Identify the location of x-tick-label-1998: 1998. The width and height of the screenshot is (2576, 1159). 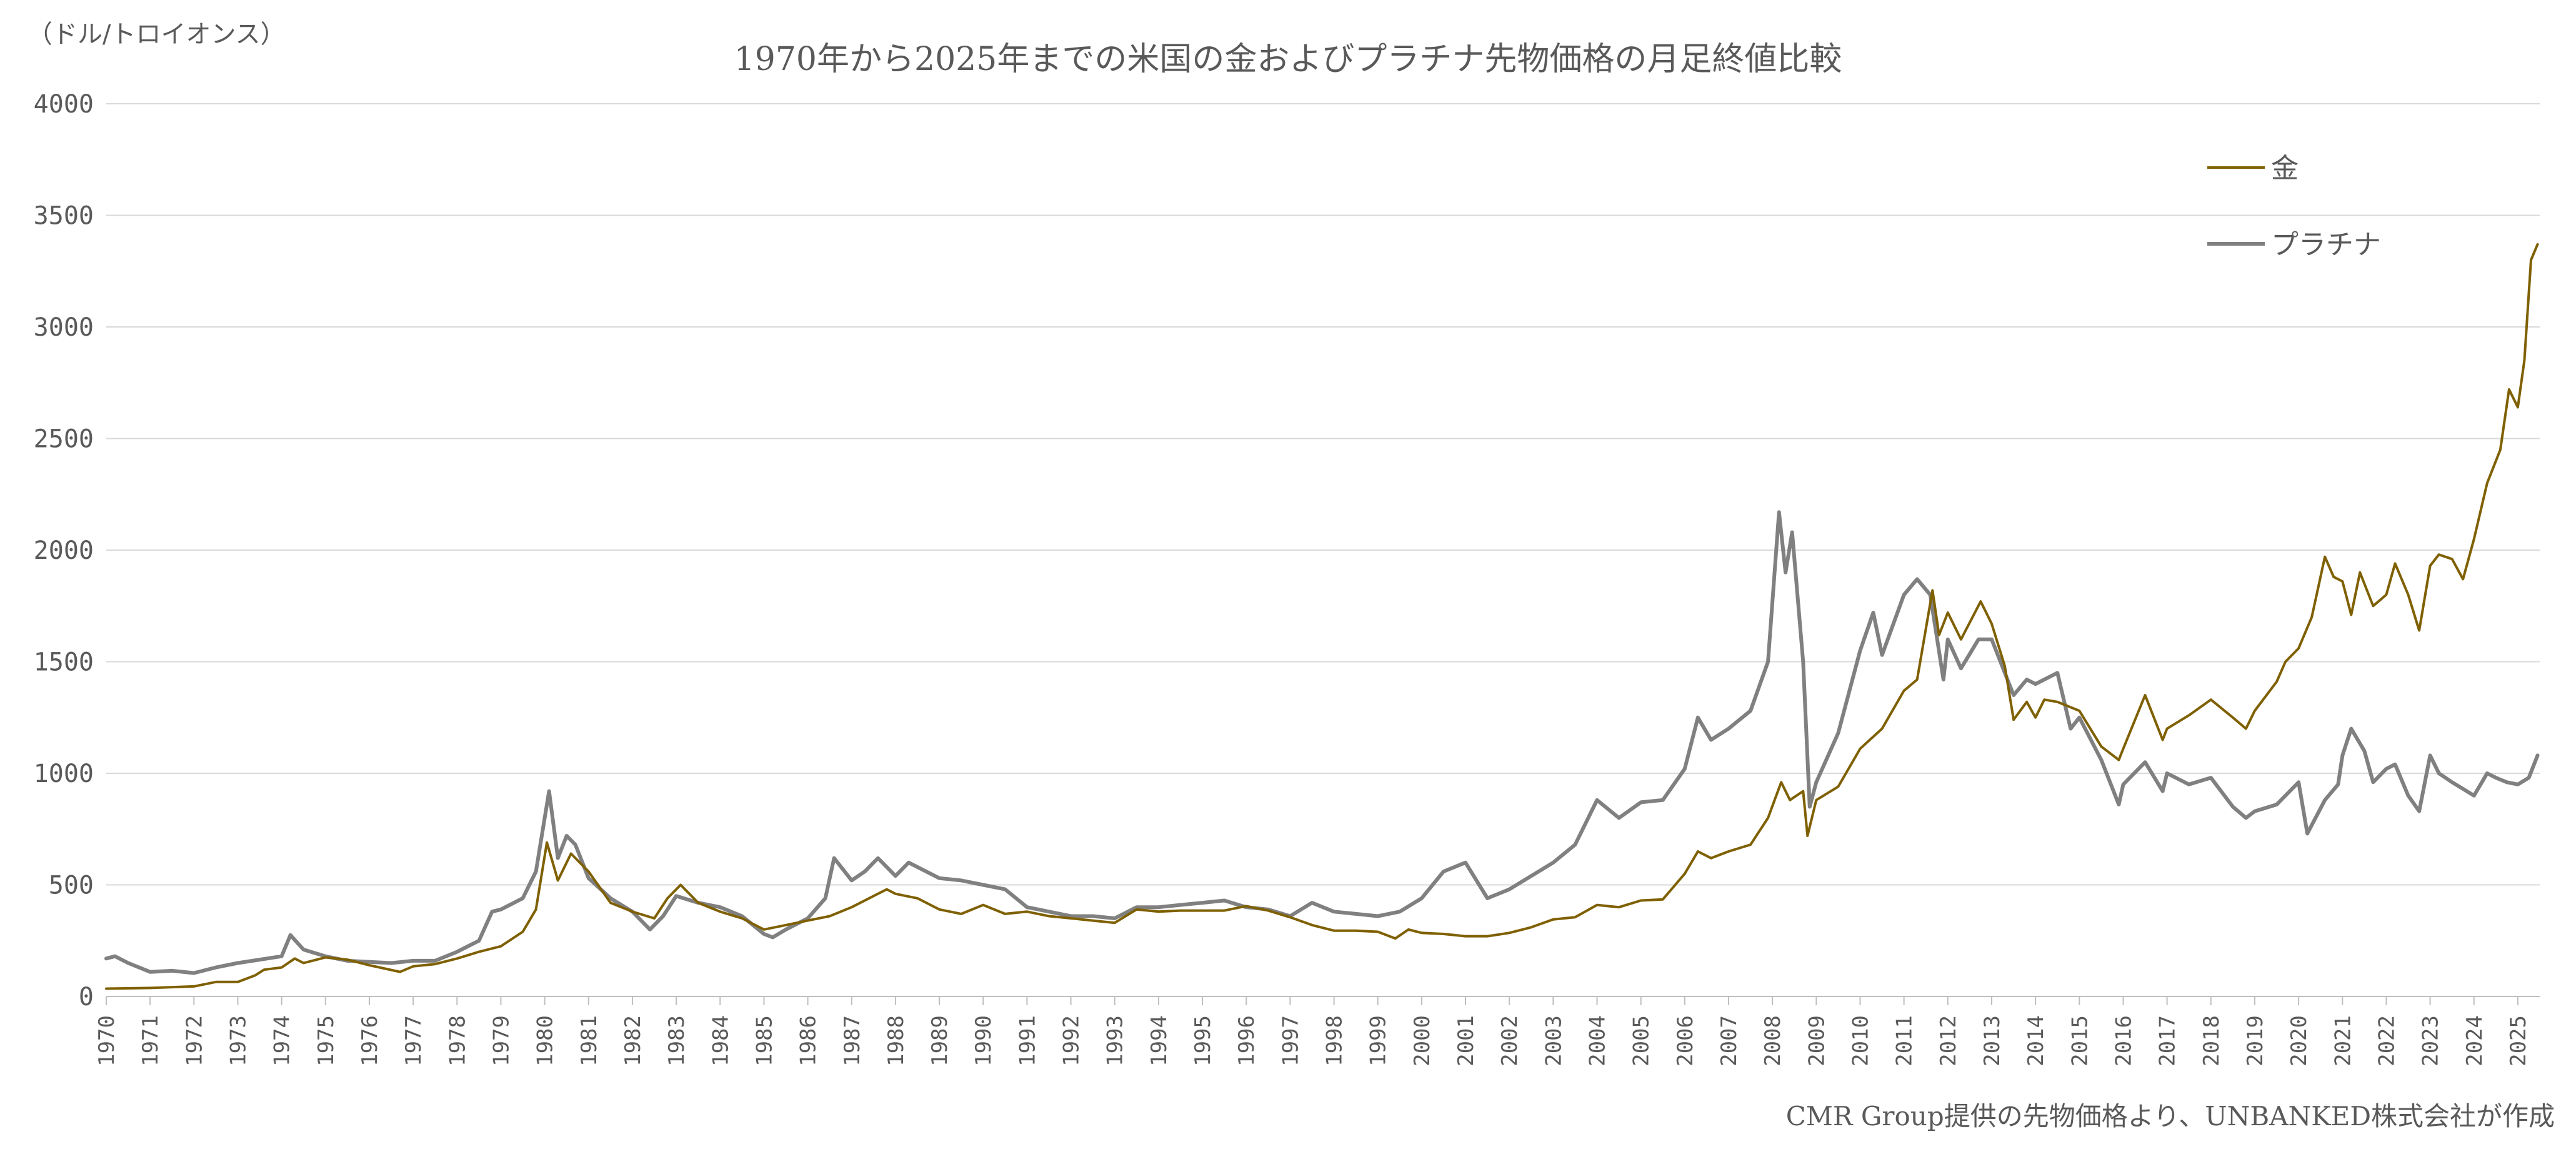
(1334, 1040).